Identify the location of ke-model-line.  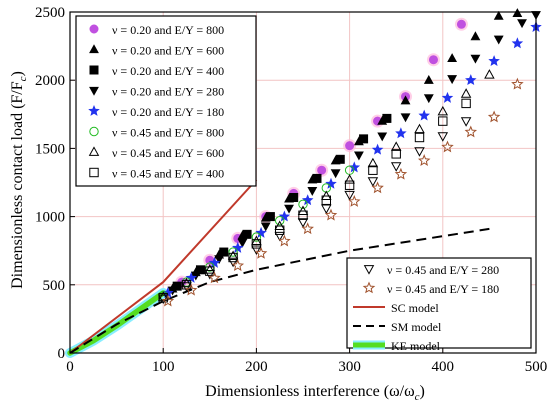
(116, 323).